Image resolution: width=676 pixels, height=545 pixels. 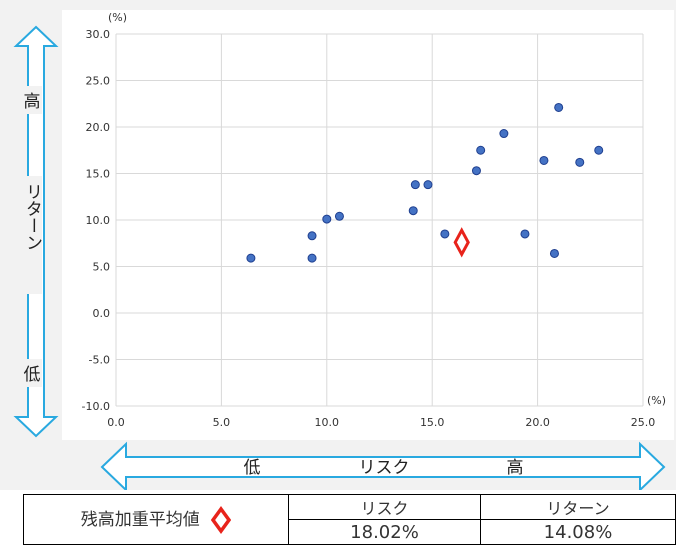 I want to click on y-unit-label: (%), so click(x=117, y=17).